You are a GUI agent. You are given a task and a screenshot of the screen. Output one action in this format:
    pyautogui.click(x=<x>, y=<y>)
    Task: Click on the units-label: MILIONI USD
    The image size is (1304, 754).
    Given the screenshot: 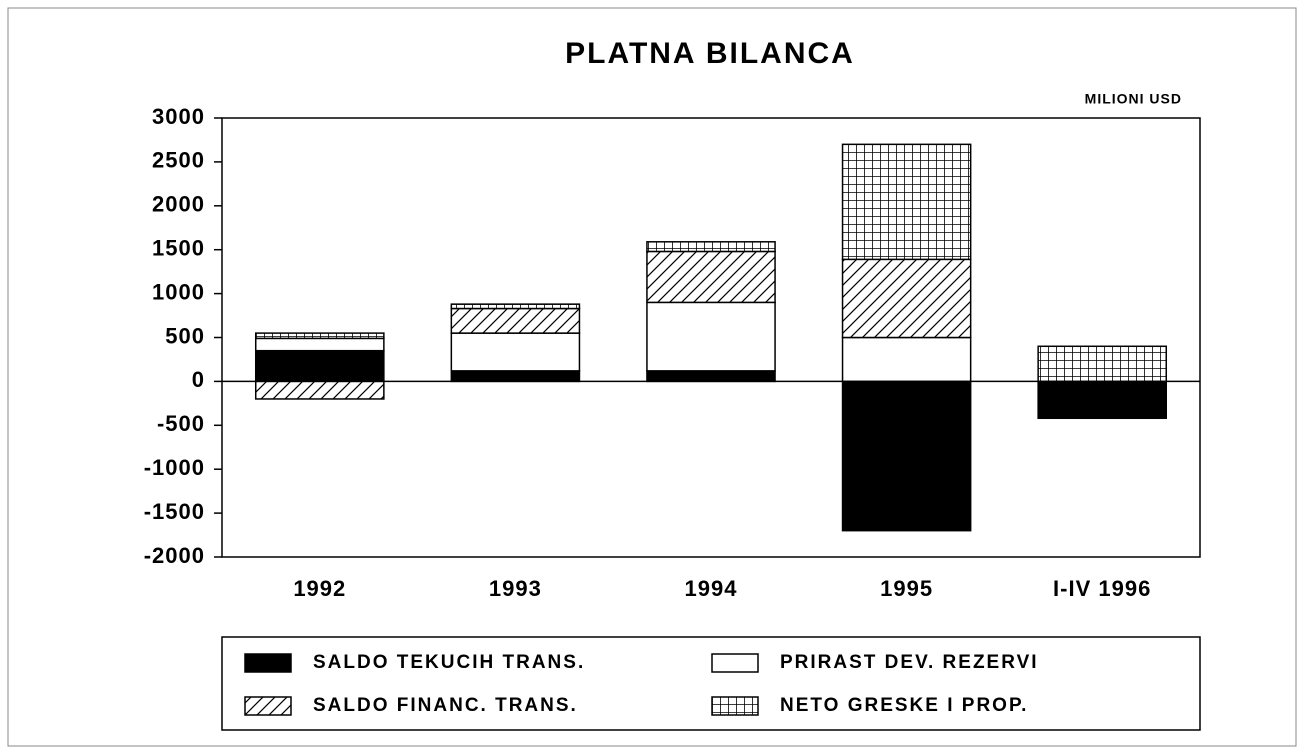 What is the action you would take?
    pyautogui.click(x=1133, y=99)
    